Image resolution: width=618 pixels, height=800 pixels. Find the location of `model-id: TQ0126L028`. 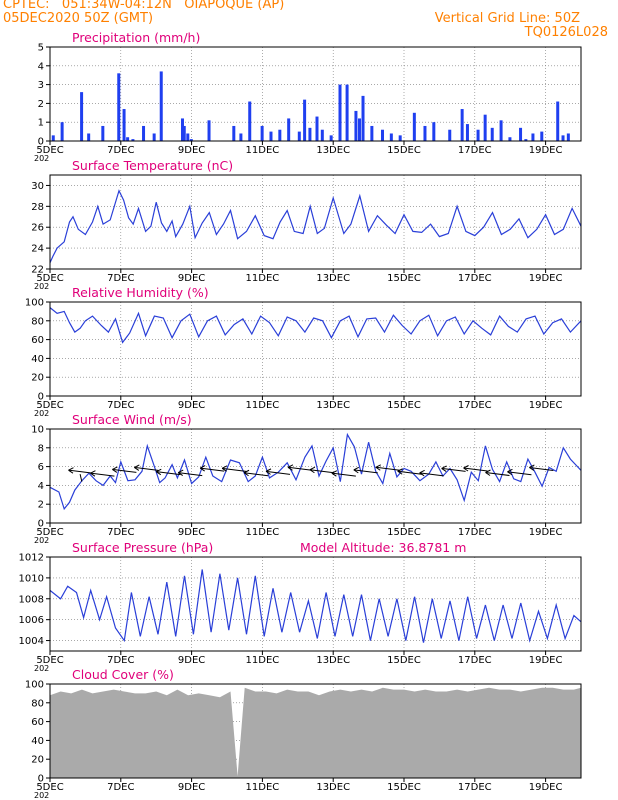

model-id: TQ0126L028 is located at coordinates (566, 32).